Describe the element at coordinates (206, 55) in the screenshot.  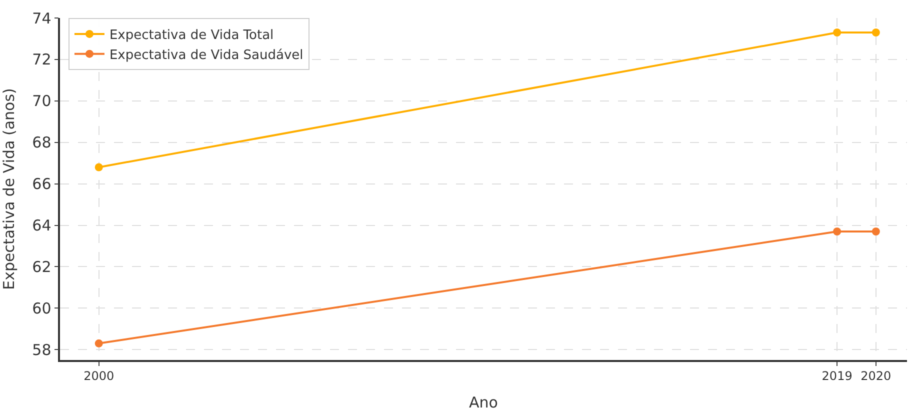
I see `legend-label: Expectativa de Vida Saudável` at that location.